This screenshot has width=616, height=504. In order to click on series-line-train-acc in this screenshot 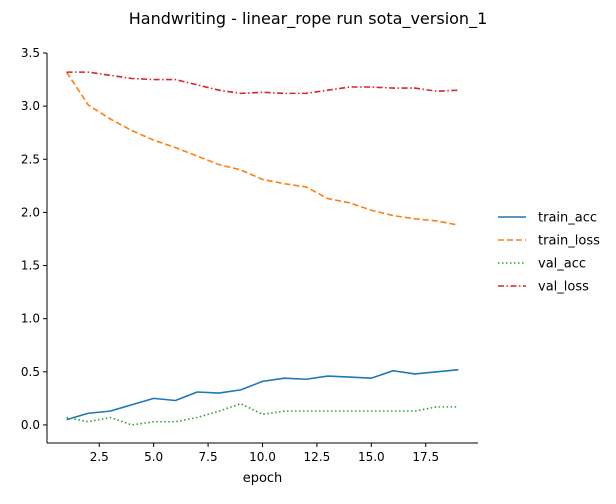, I will do `click(262, 394)`.